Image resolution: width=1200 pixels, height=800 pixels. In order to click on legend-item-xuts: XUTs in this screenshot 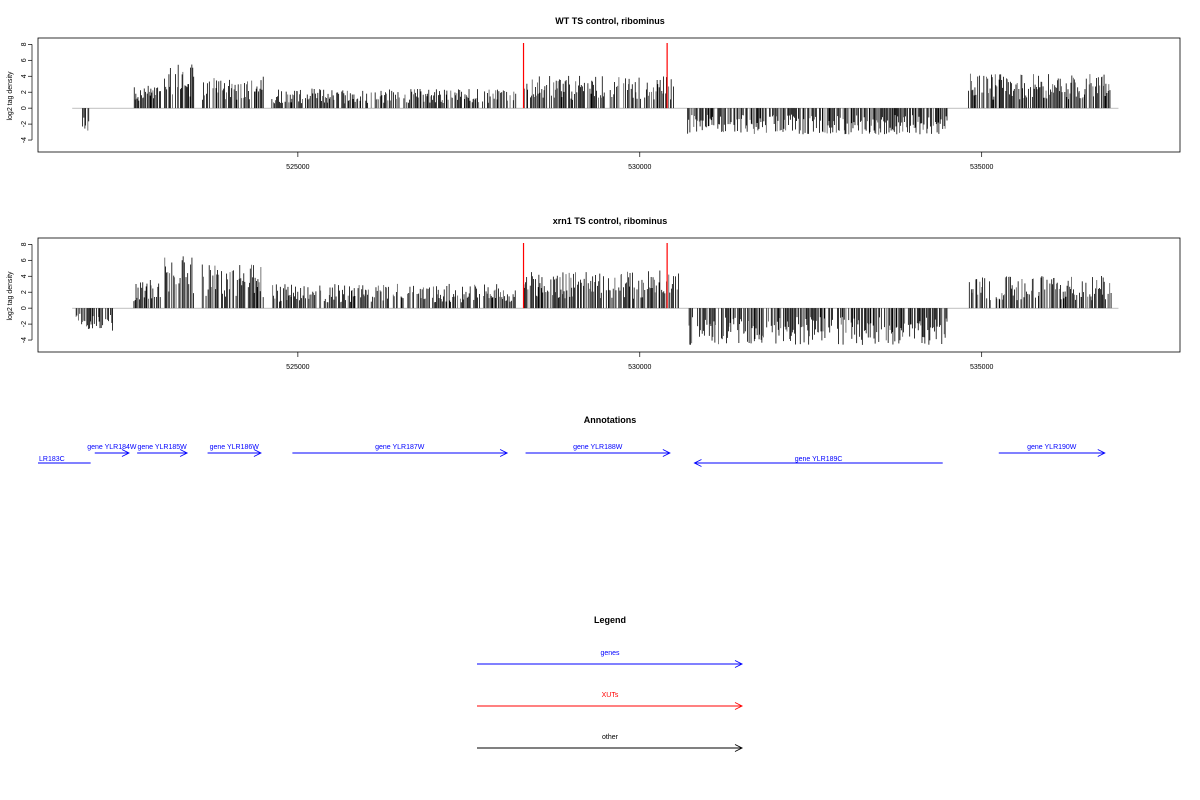, I will do `click(610, 701)`.